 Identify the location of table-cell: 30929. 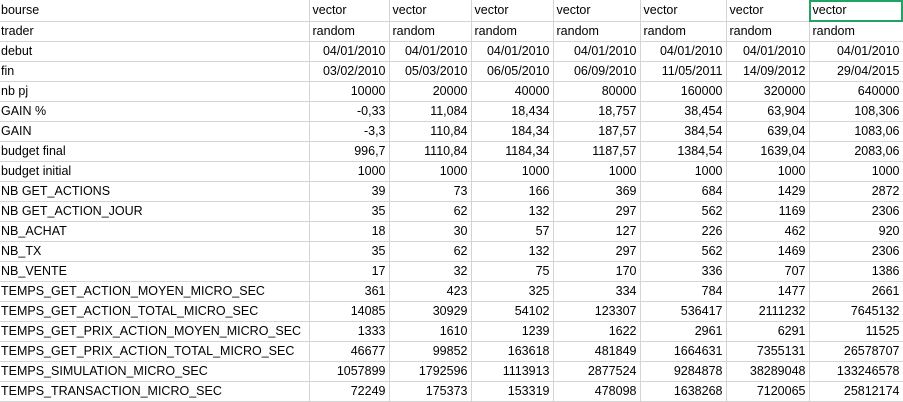
(430, 311).